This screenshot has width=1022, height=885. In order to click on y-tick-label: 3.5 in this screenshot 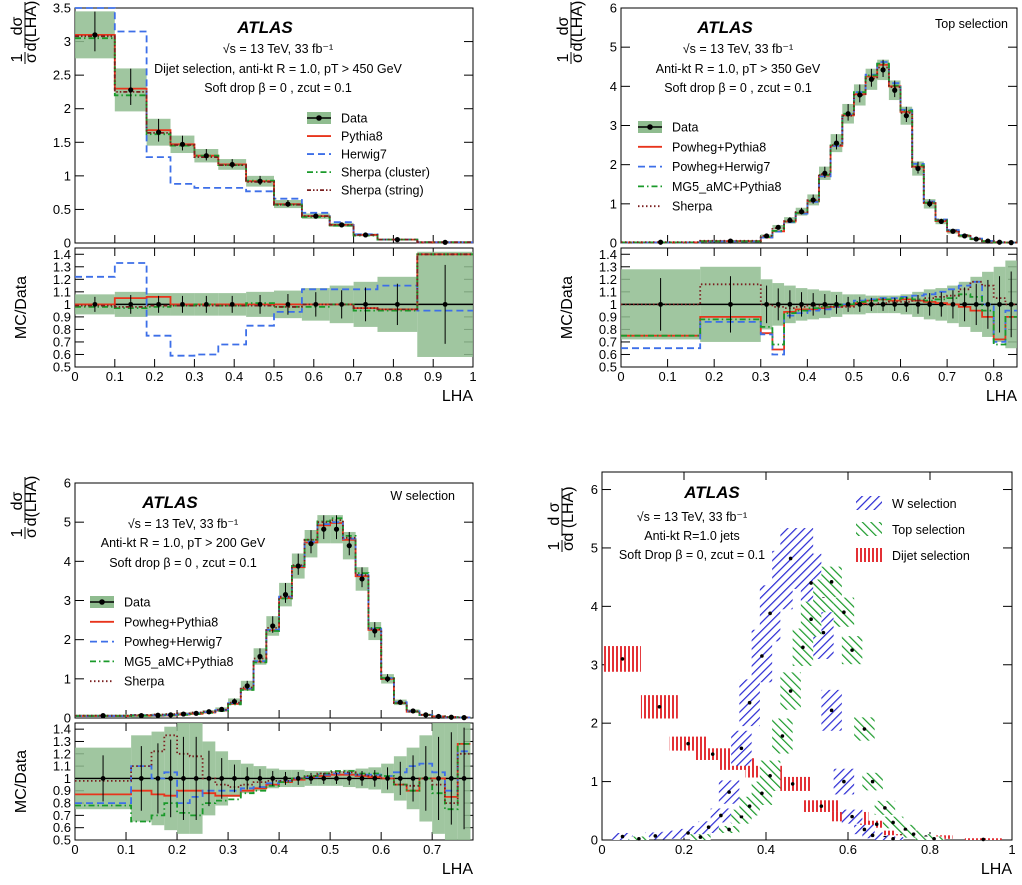, I will do `click(62, 8)`.